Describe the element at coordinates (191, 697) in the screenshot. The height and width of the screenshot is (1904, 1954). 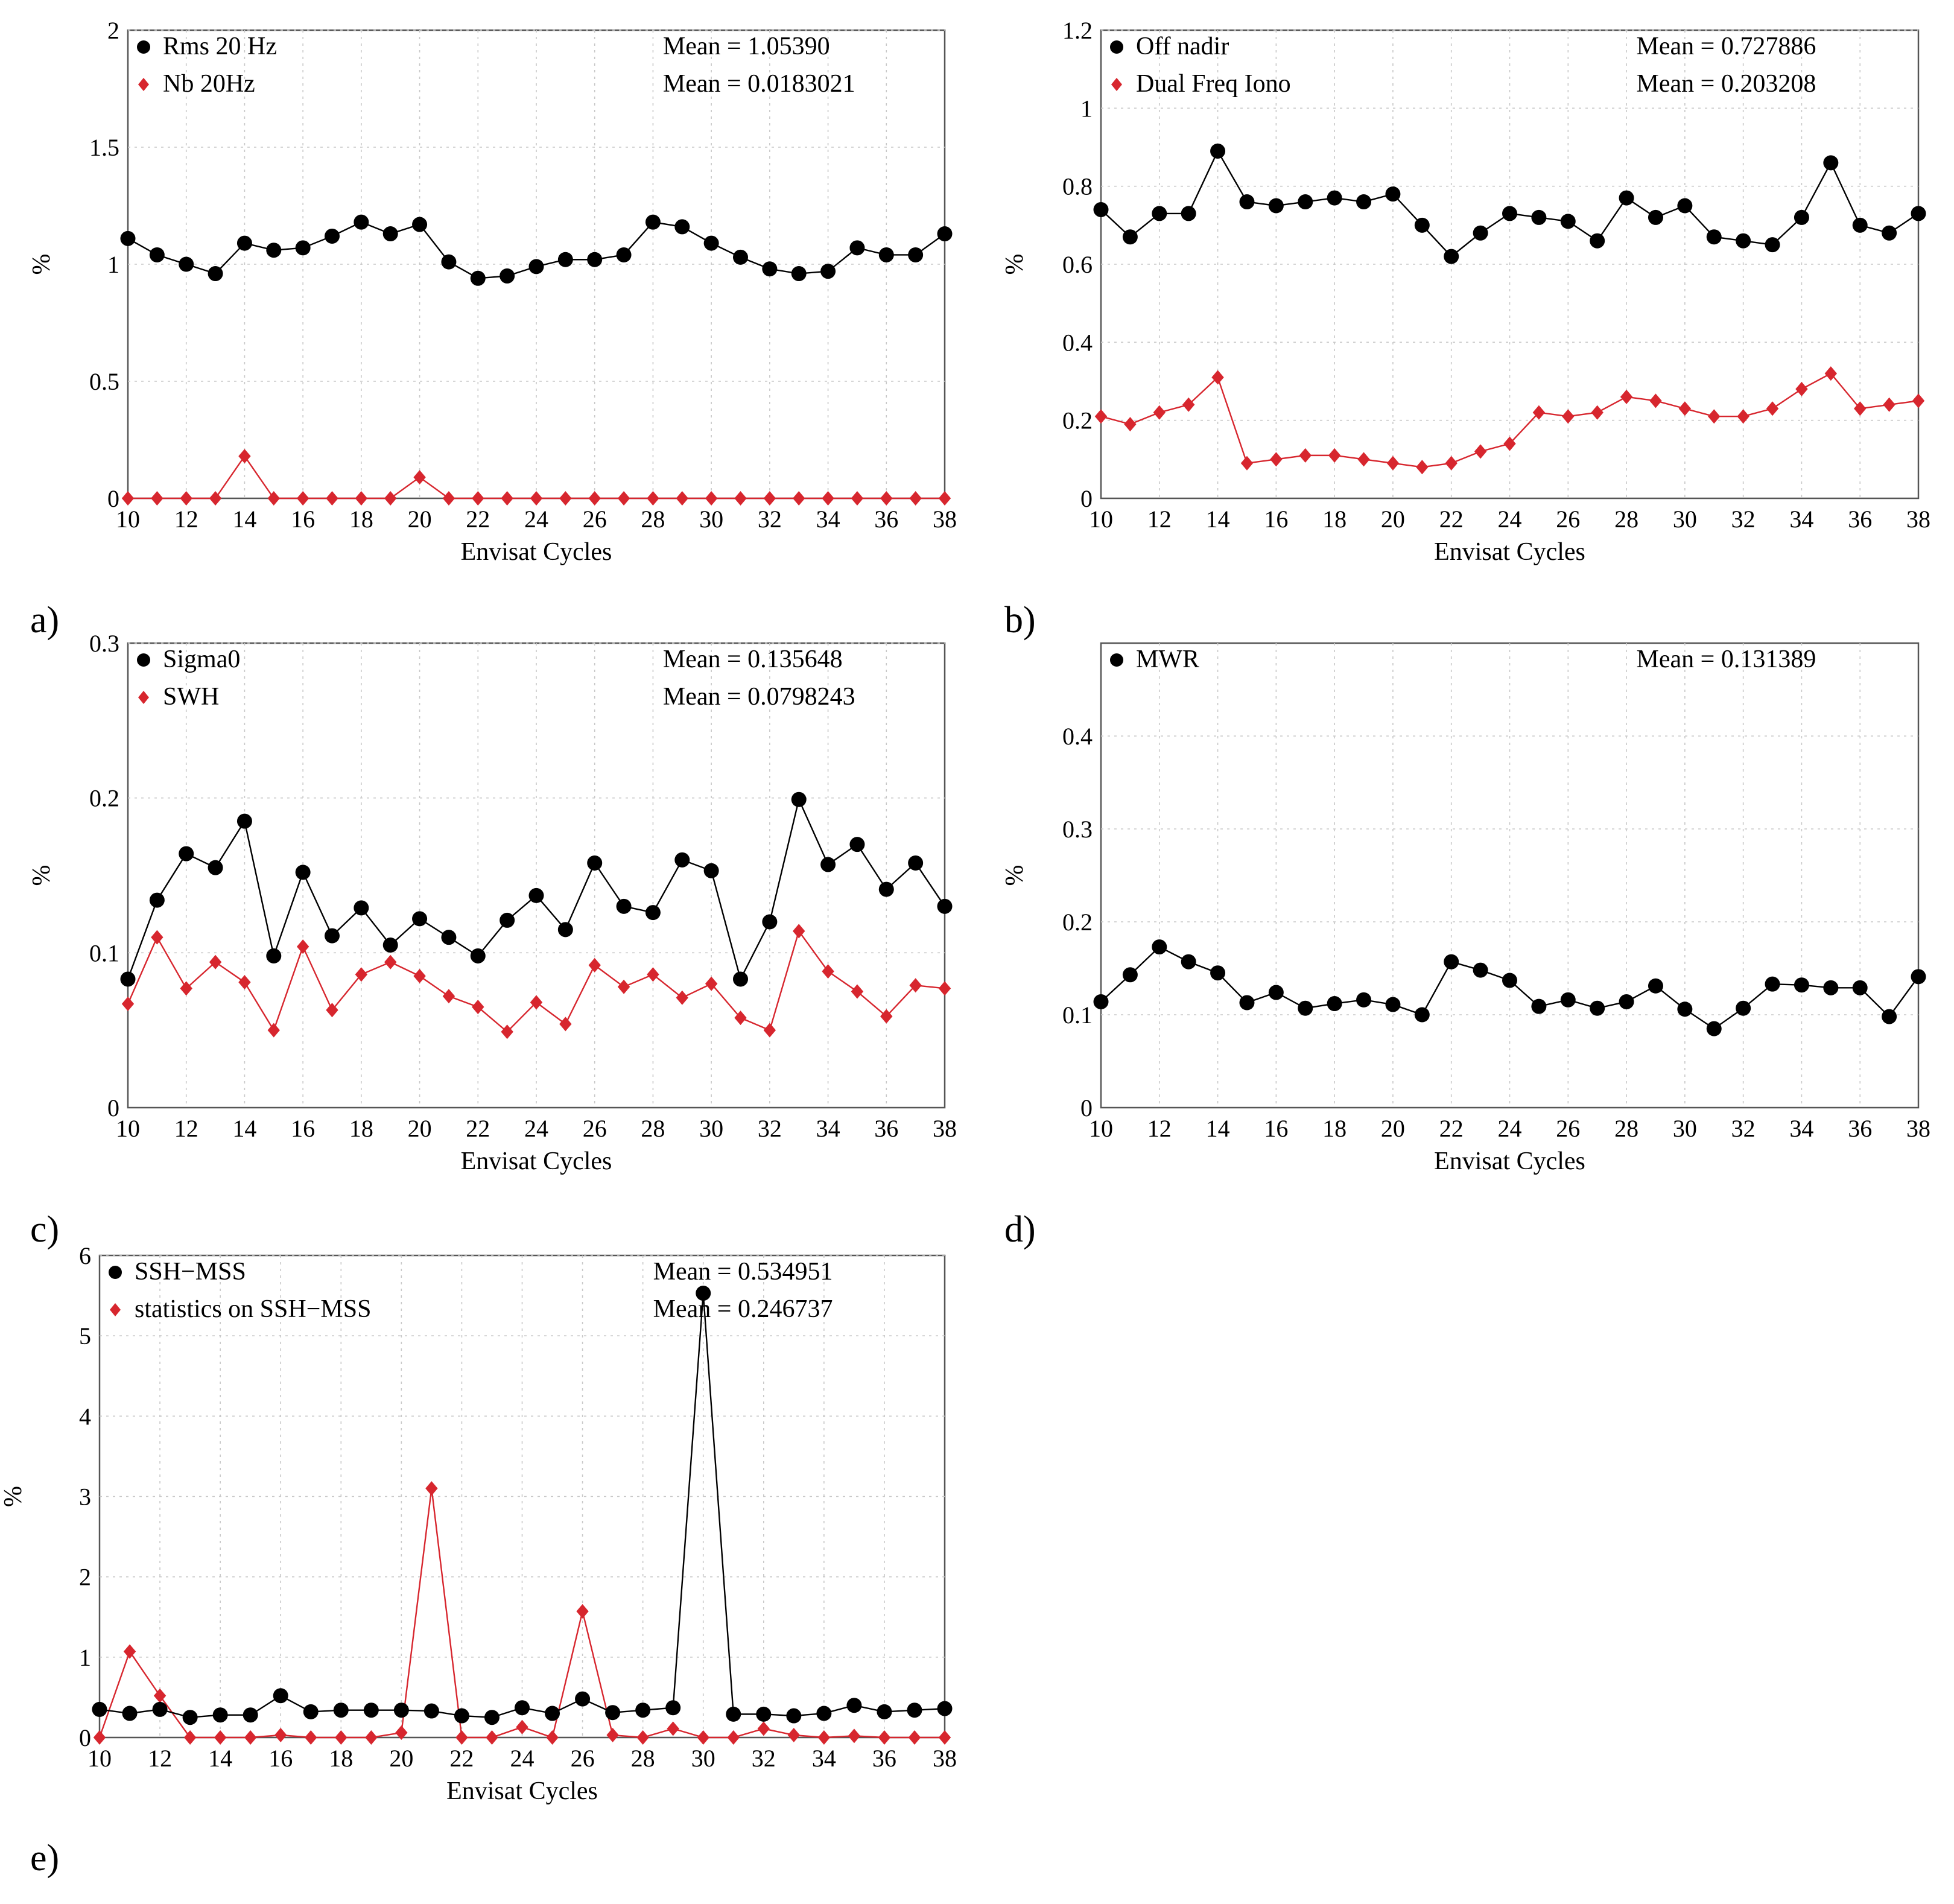
I see `legend-label: SWH` at that location.